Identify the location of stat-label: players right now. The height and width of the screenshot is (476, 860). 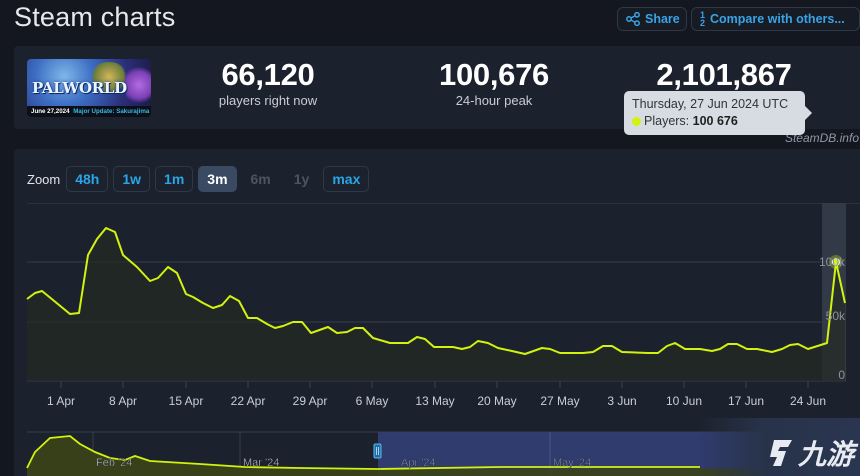
(268, 100).